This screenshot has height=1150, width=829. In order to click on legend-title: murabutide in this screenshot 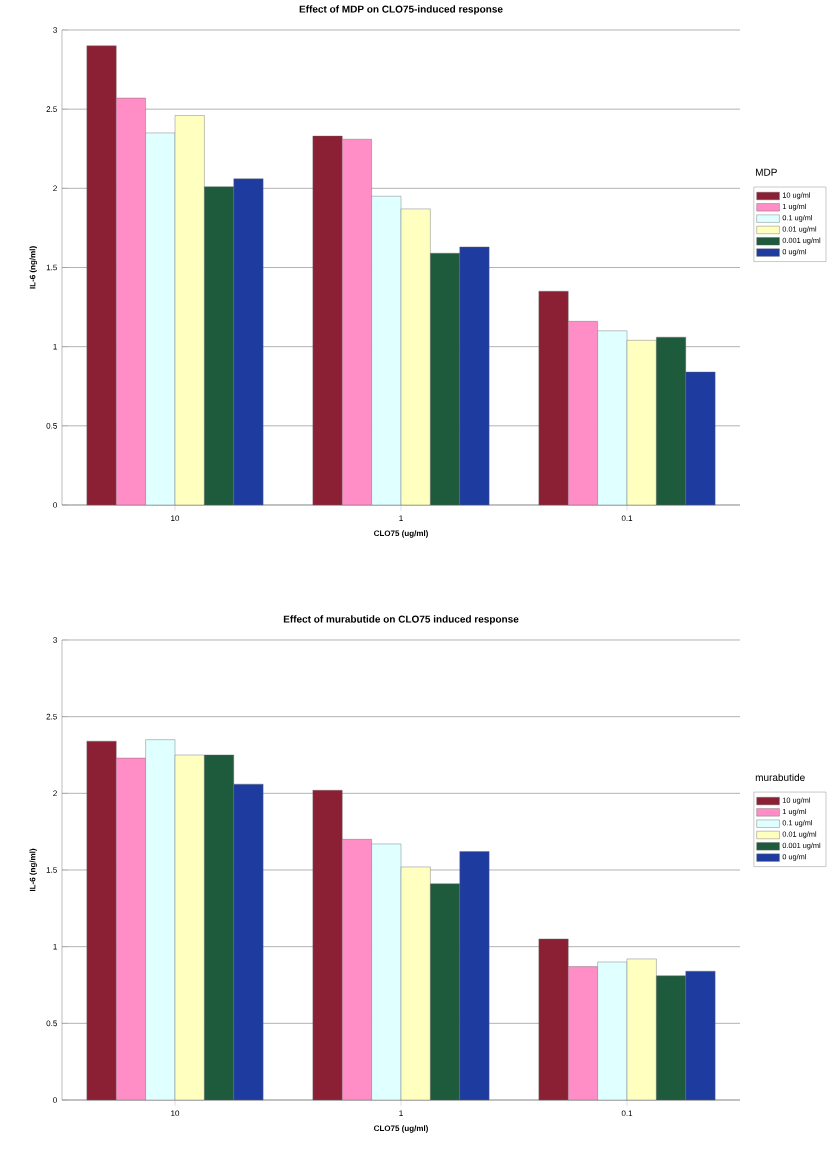, I will do `click(780, 777)`.